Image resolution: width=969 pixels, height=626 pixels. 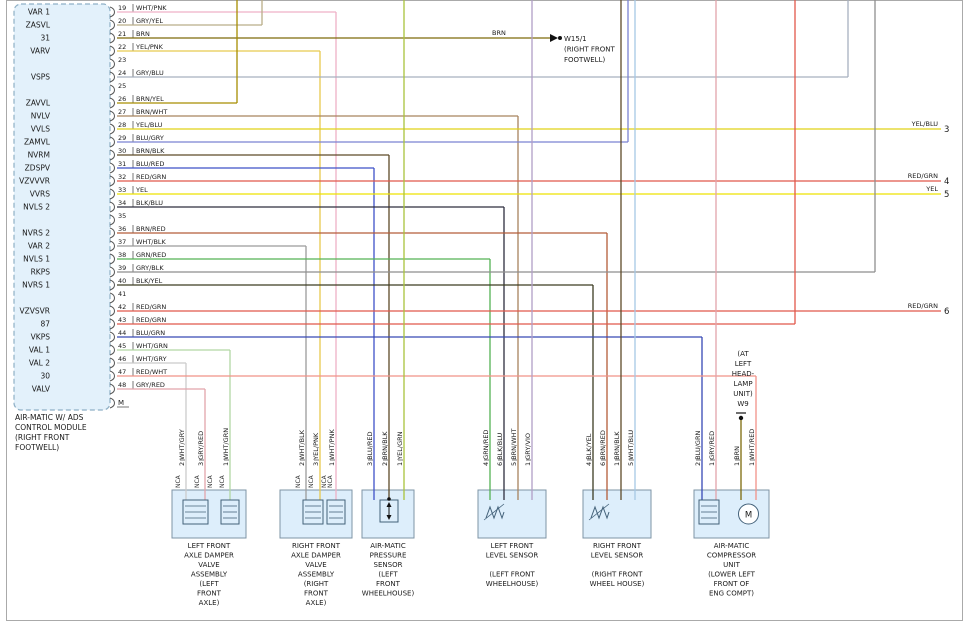 I want to click on pin-signal-label: NVLS 1, so click(x=36, y=259).